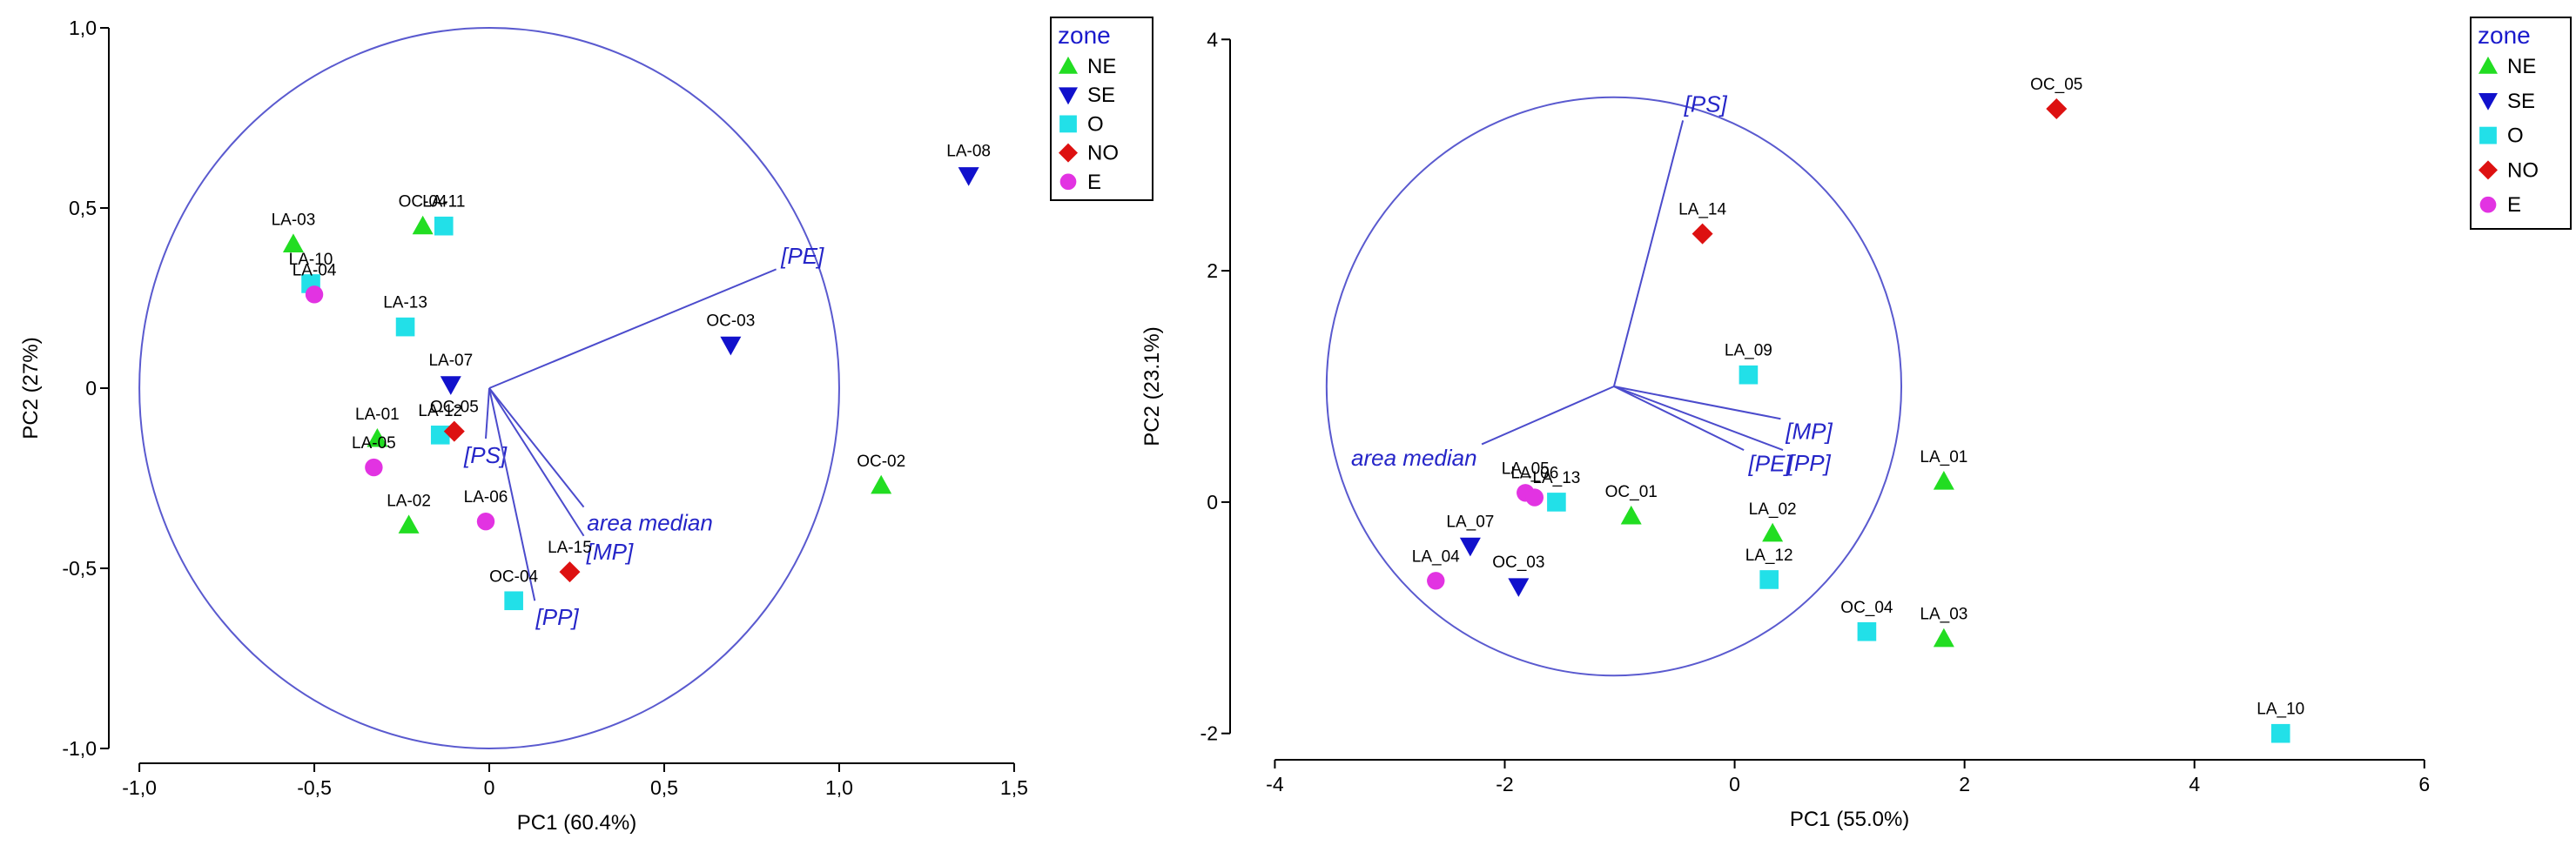 This screenshot has height=859, width=2576. Describe the element at coordinates (79, 749) in the screenshot. I see `y-tick-label: -1,0` at that location.